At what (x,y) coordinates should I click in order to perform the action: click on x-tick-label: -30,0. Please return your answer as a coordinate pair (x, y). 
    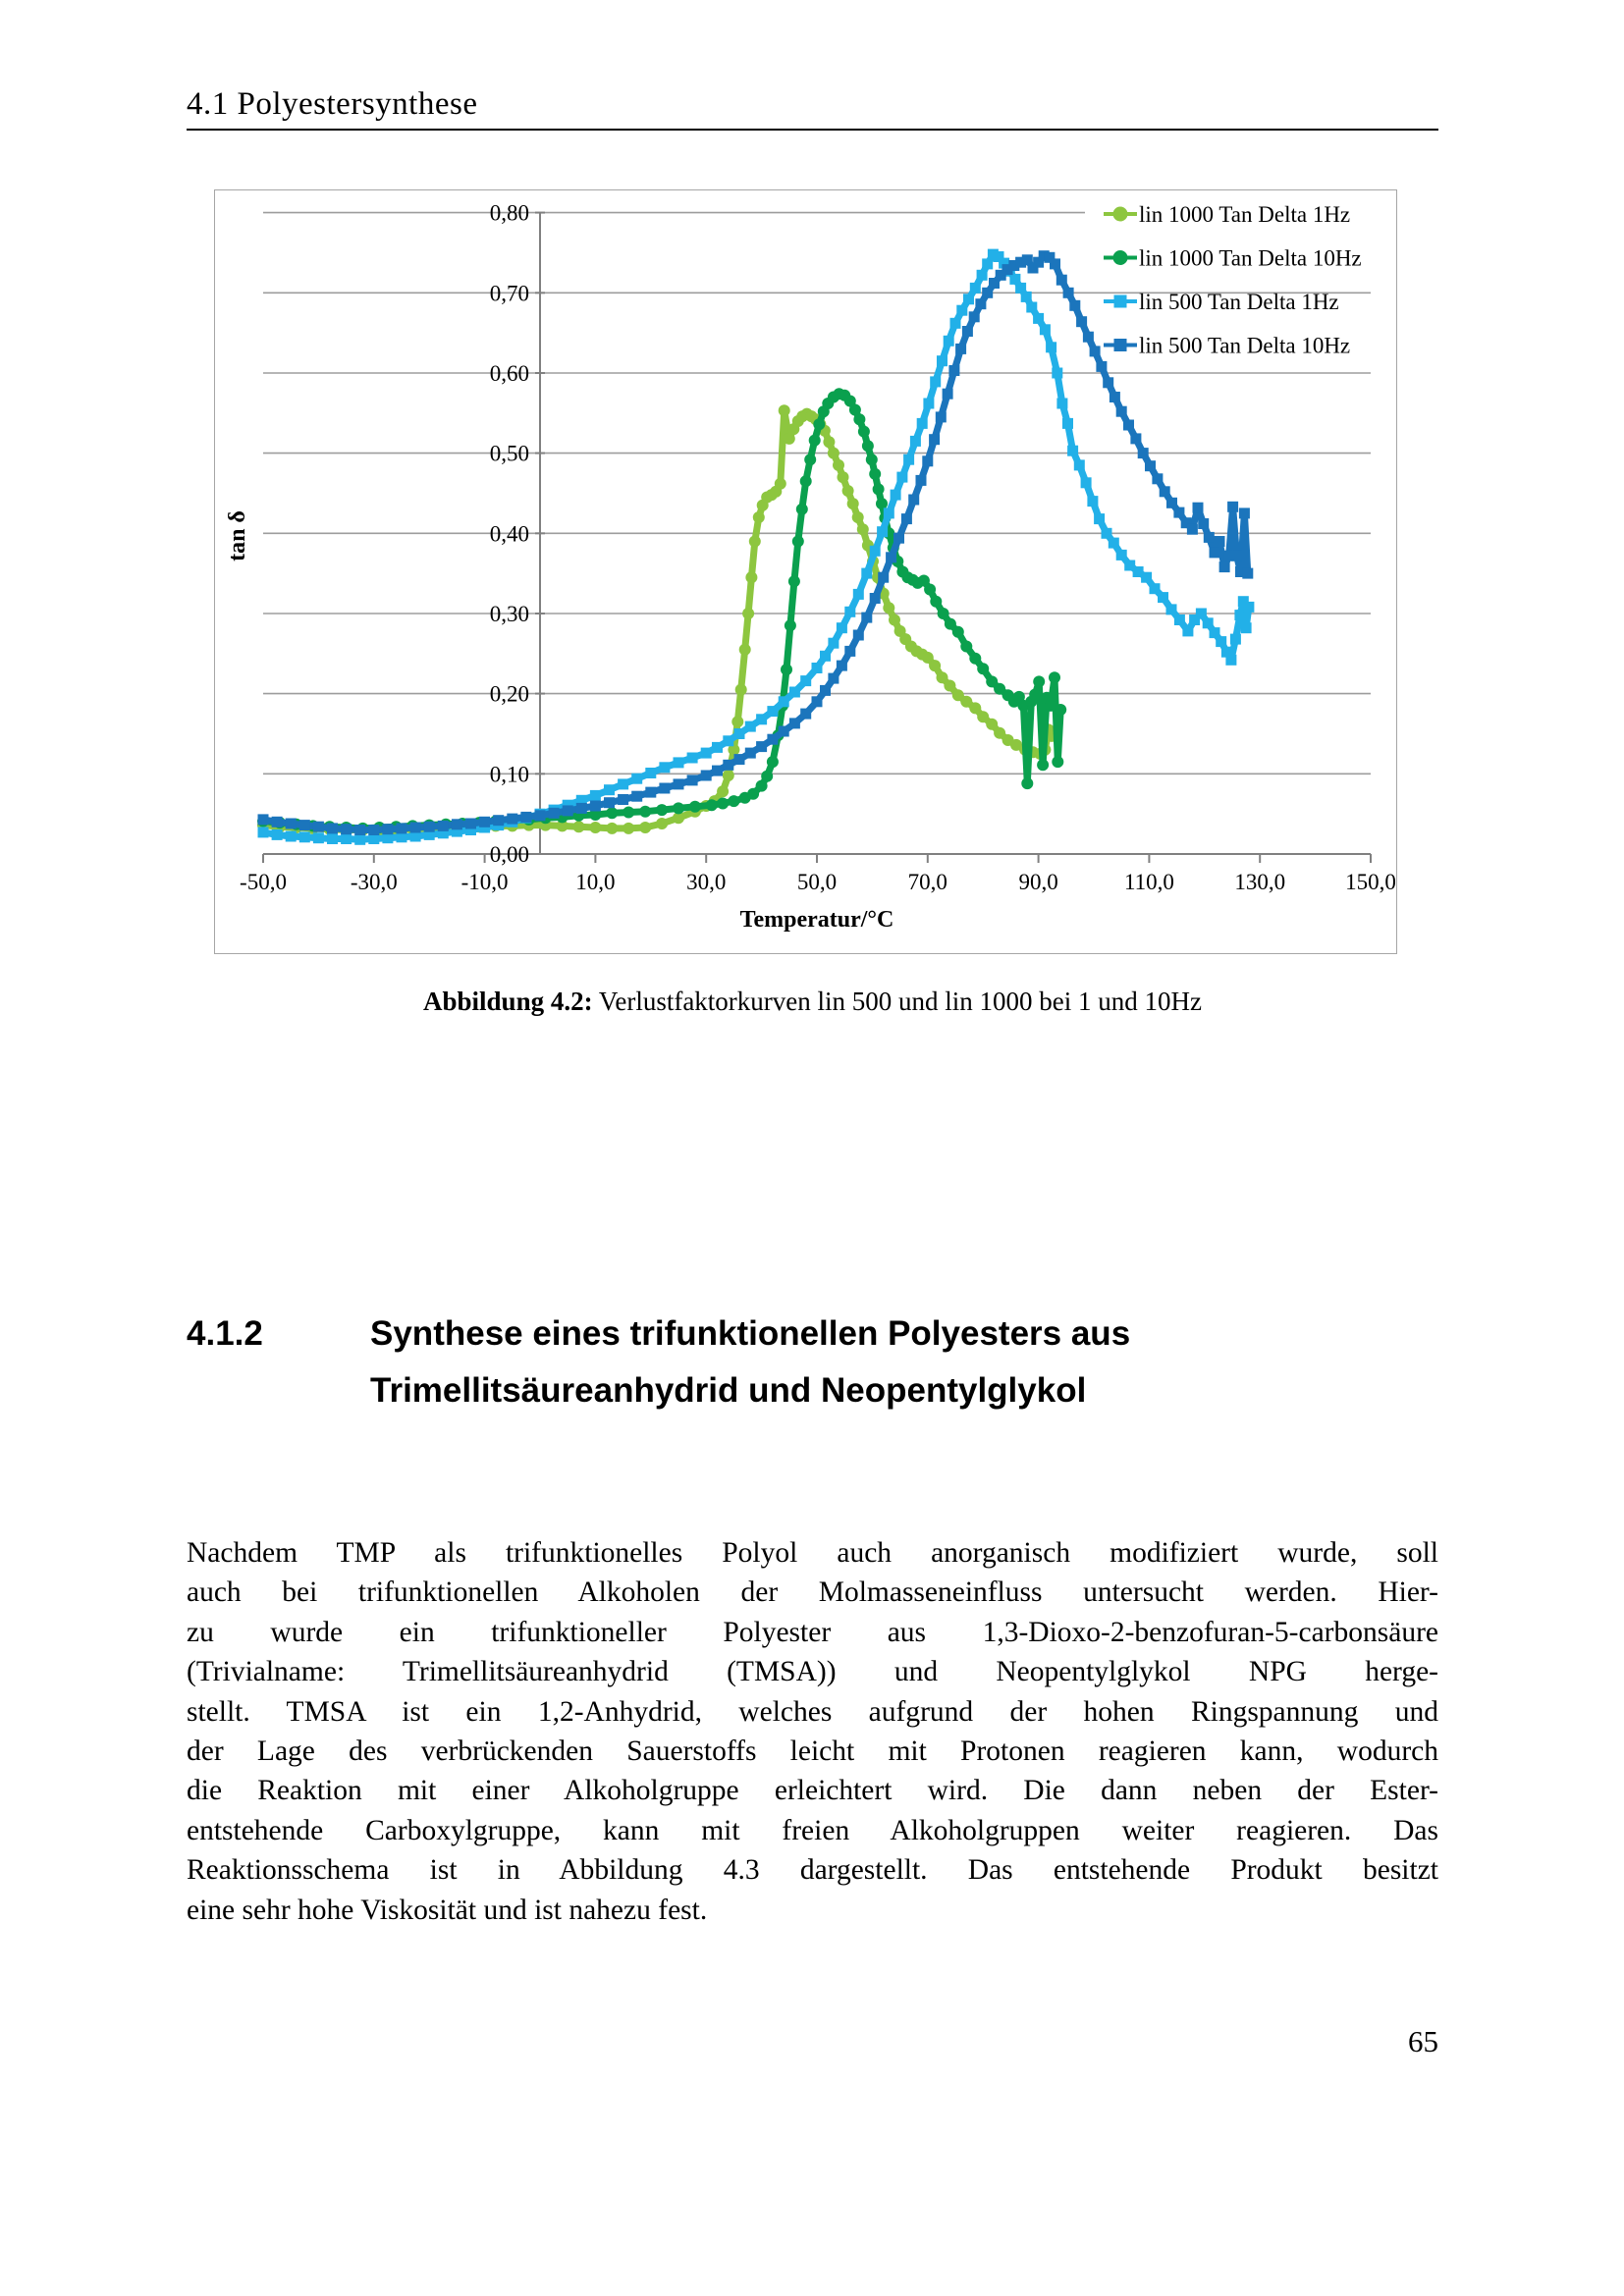
    Looking at the image, I should click on (374, 882).